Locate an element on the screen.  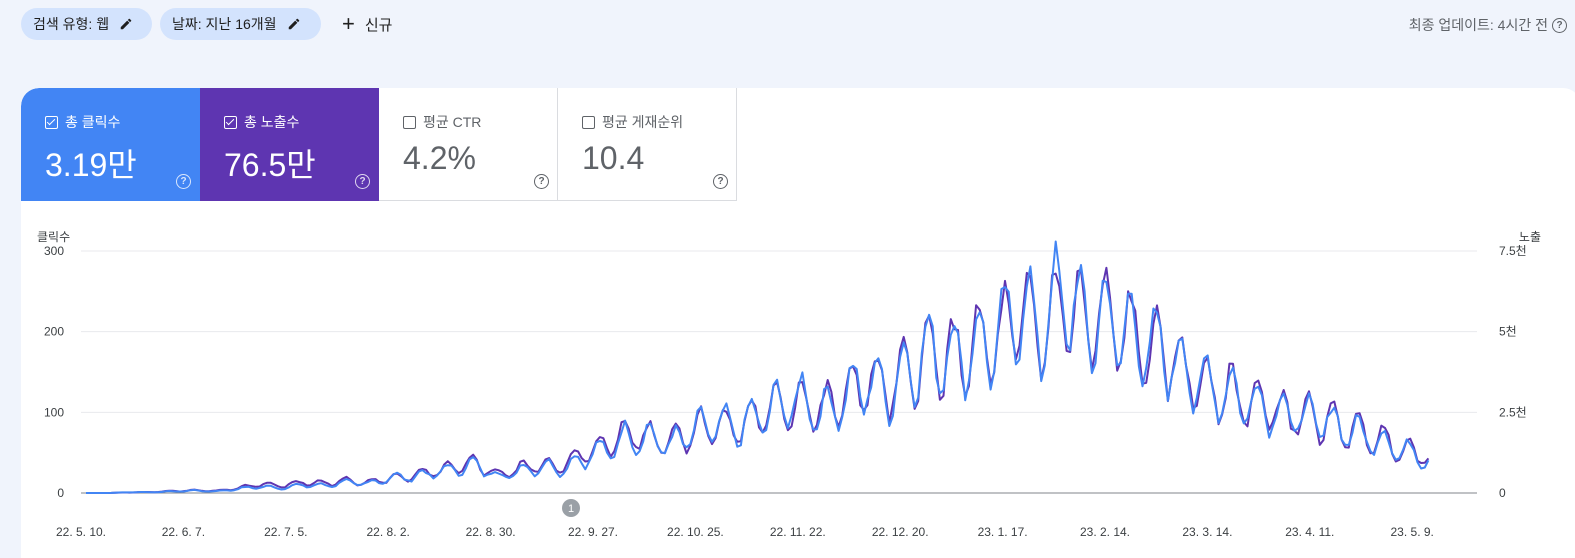
metric-clicks-header: 총 클릭수 is located at coordinates (82, 122).